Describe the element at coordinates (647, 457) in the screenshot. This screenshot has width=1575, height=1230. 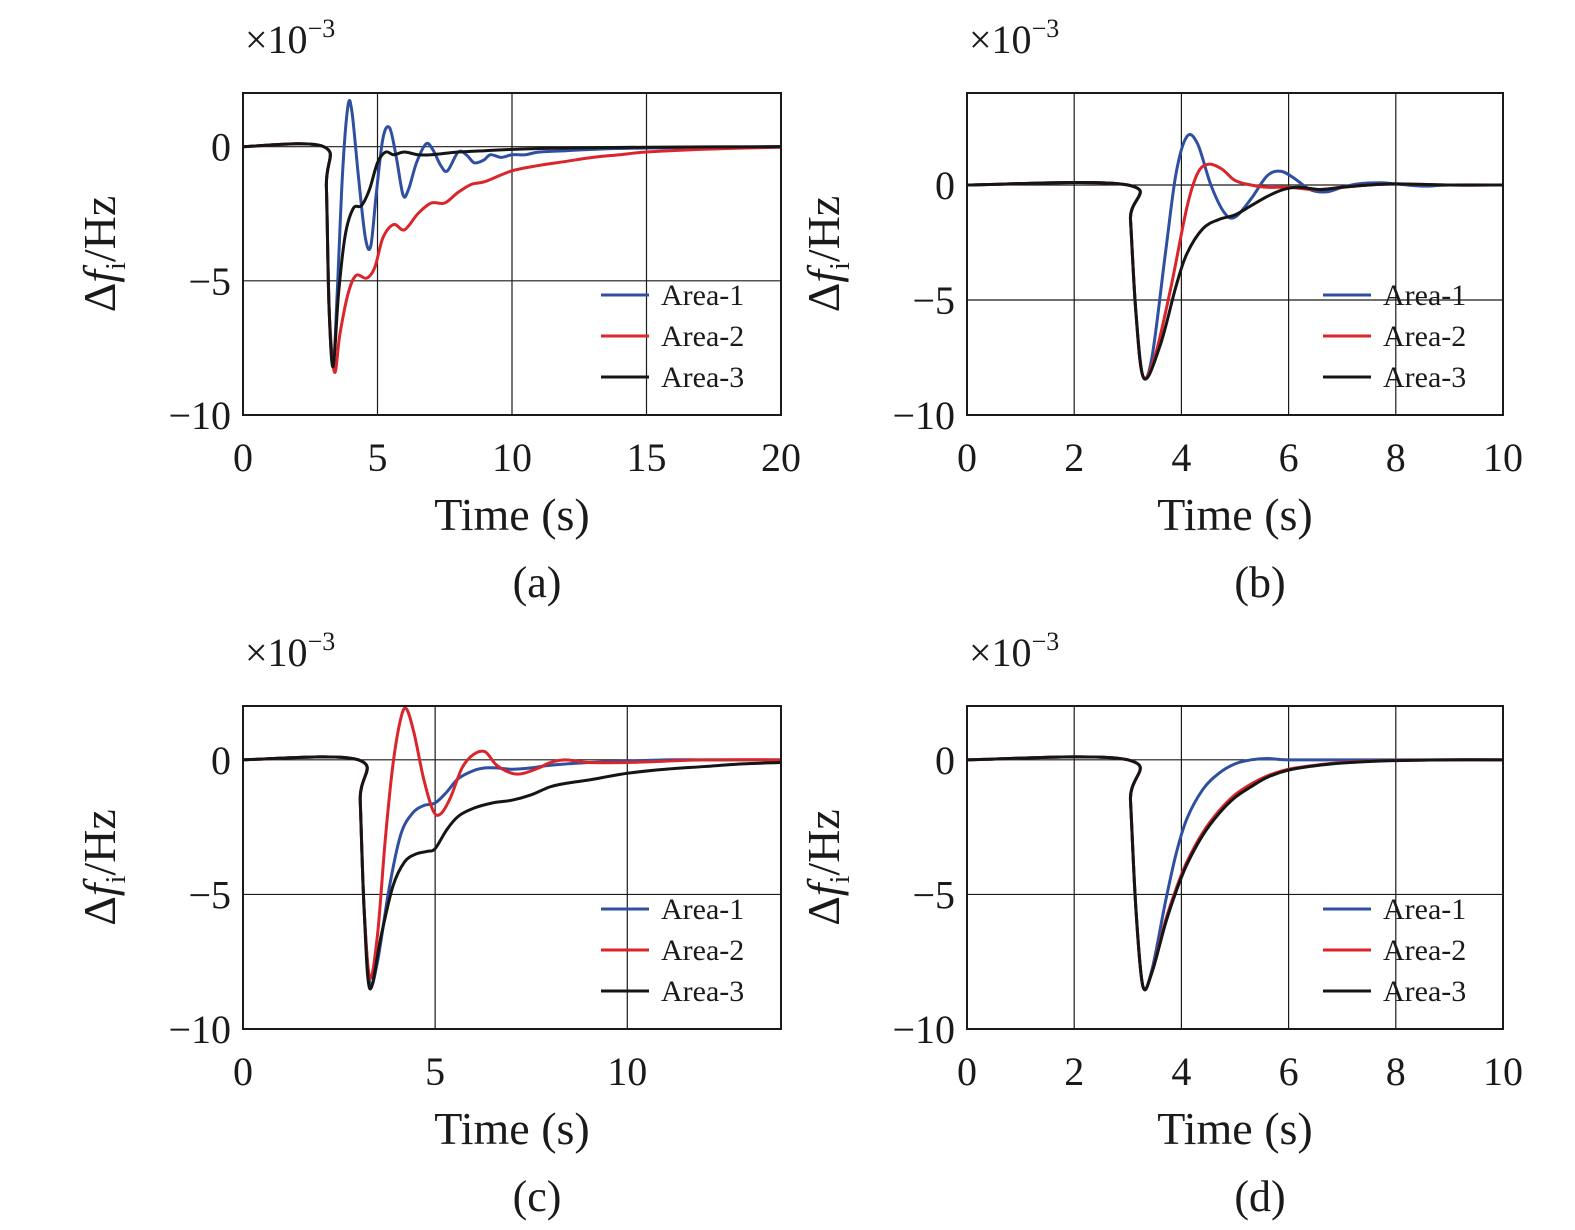
I see `x-tick-label: 15` at that location.